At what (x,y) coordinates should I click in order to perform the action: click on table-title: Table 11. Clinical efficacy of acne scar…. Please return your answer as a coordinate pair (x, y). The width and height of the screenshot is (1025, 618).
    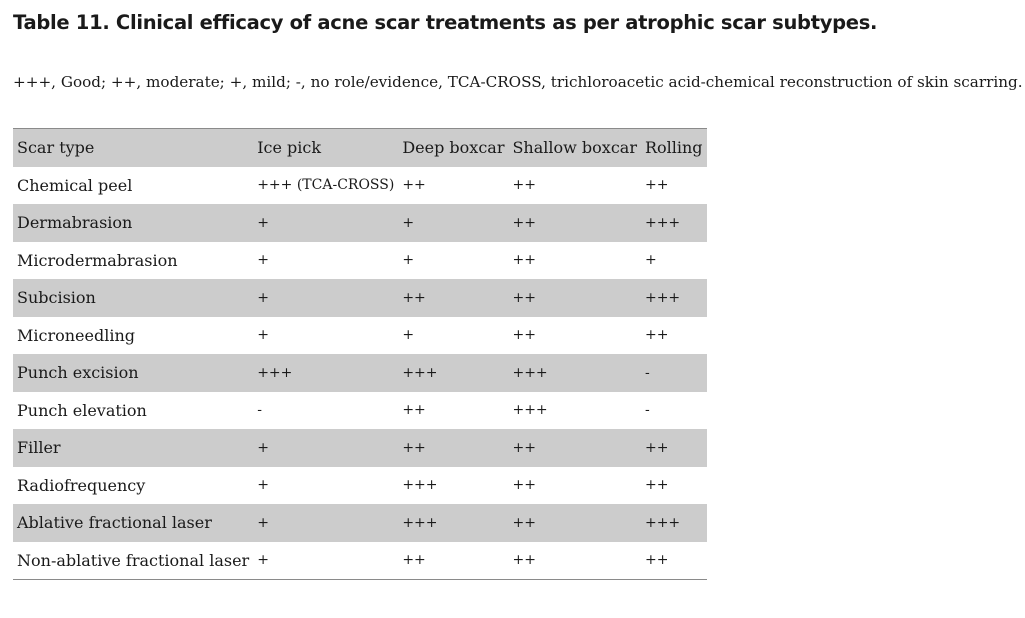
    Looking at the image, I should click on (445, 22).